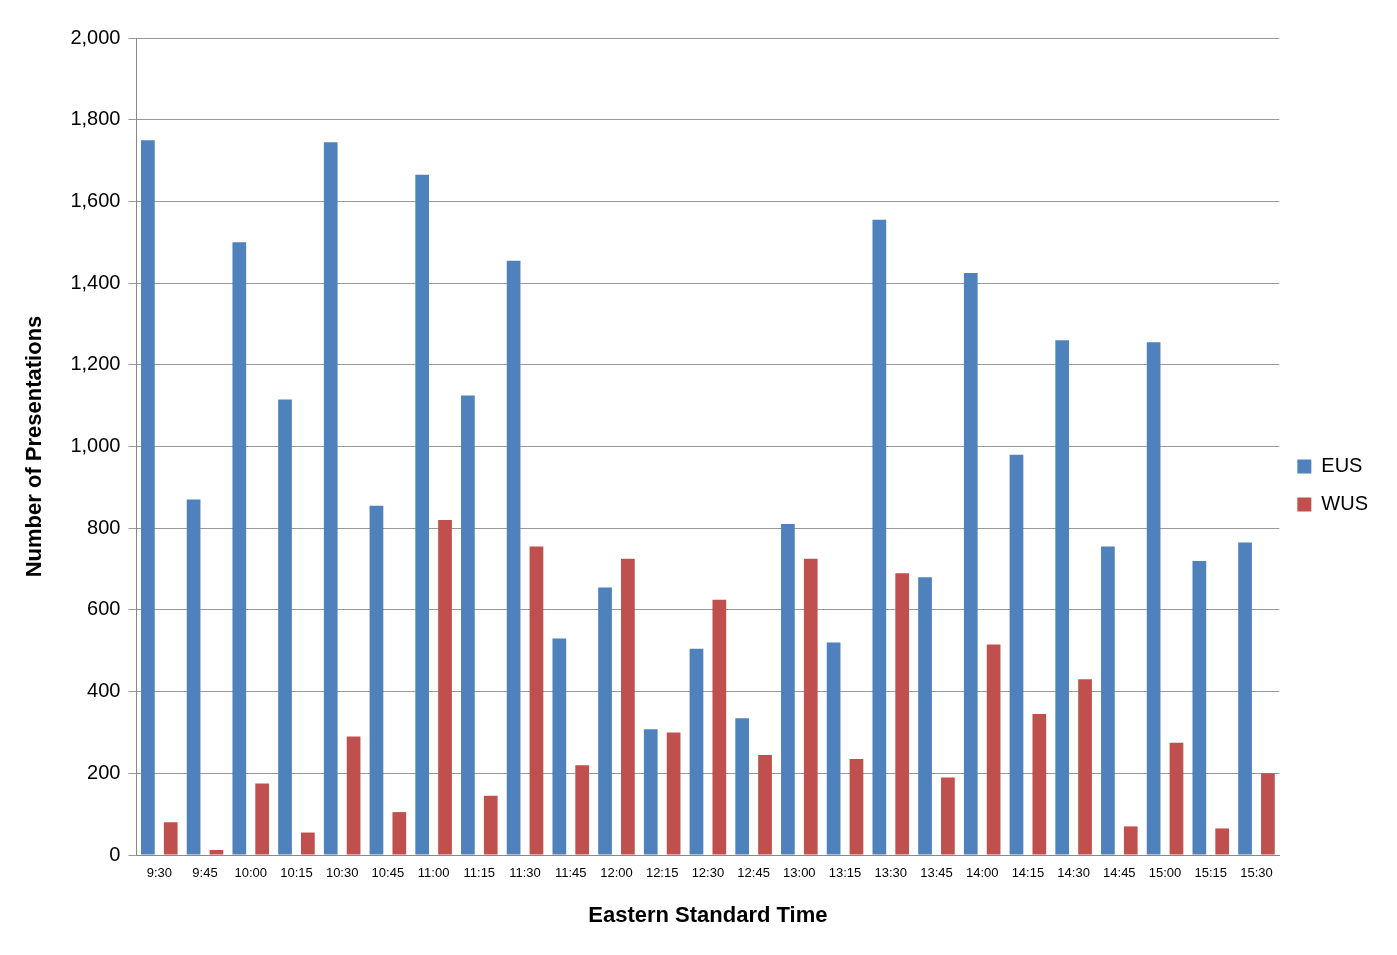 This screenshot has height=955, width=1397. I want to click on x-tick-label: 14:45, so click(1119, 873).